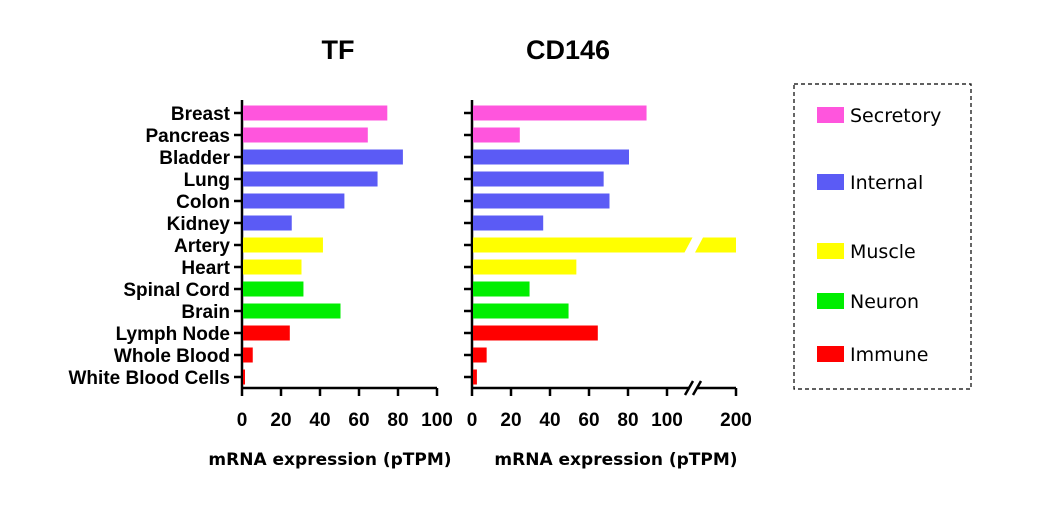 This screenshot has width=1041, height=514. Describe the element at coordinates (736, 420) in the screenshot. I see `cd146-x-tick-label: 200` at that location.